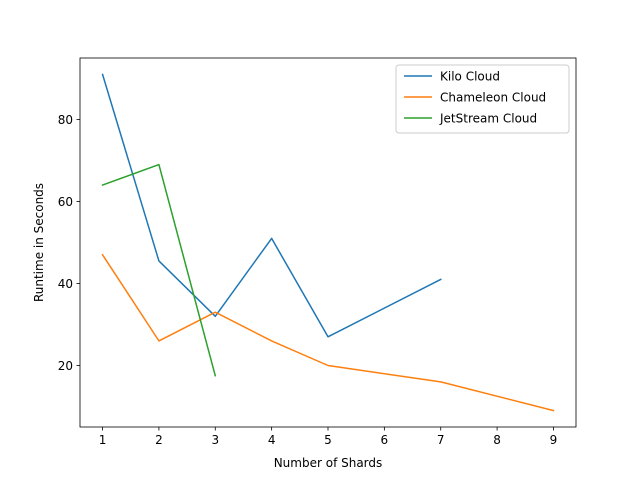 Image resolution: width=640 pixels, height=480 pixels. I want to click on y-tick-label: 60, so click(65, 202).